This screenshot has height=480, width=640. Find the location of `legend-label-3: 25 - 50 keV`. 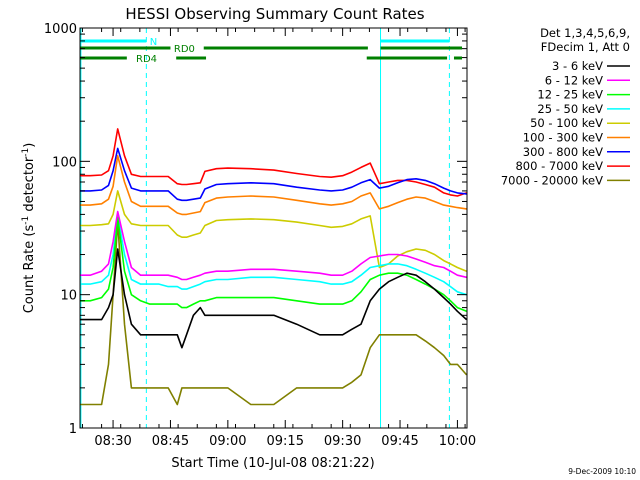

legend-label-3: 25 - 50 keV is located at coordinates (570, 109).